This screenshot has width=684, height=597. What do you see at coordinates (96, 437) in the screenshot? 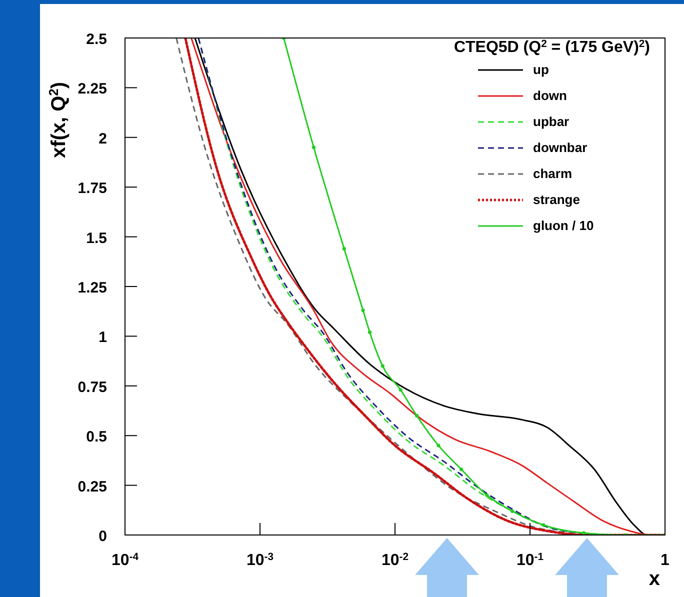
I see `y-tick-label: 0.5` at bounding box center [96, 437].